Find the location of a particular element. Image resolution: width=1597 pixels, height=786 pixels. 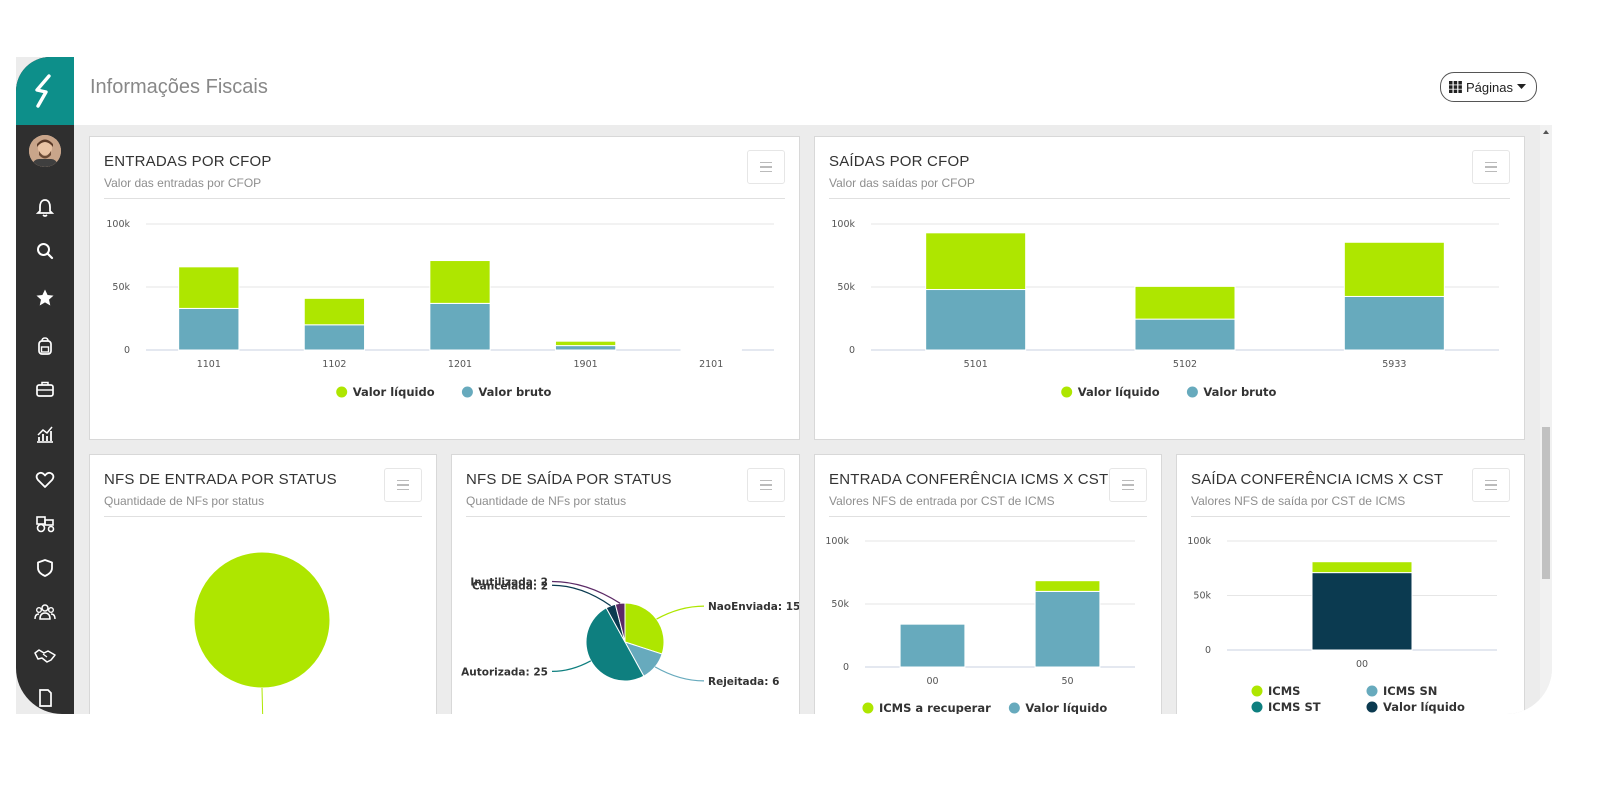

legend-label: ICMS SN is located at coordinates (1410, 691).